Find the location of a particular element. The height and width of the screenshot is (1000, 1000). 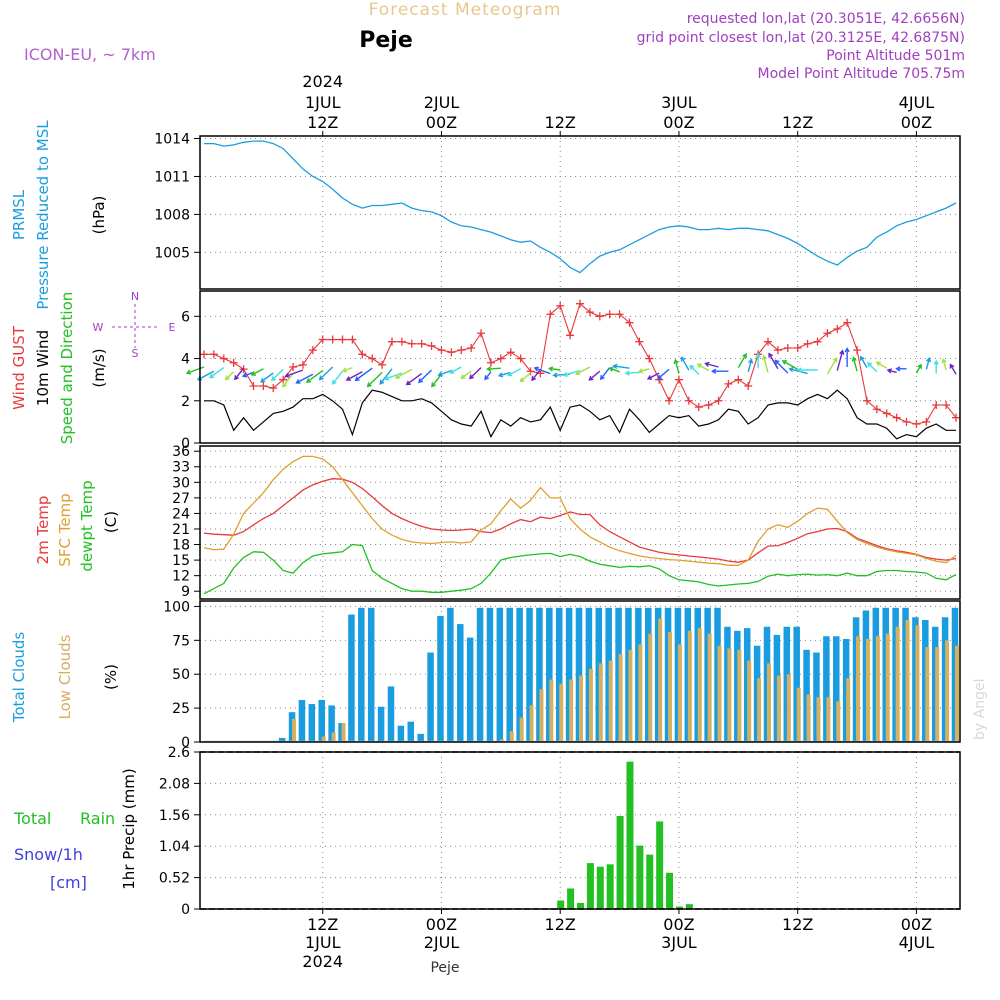

location-title: Peje is located at coordinates (386, 40).